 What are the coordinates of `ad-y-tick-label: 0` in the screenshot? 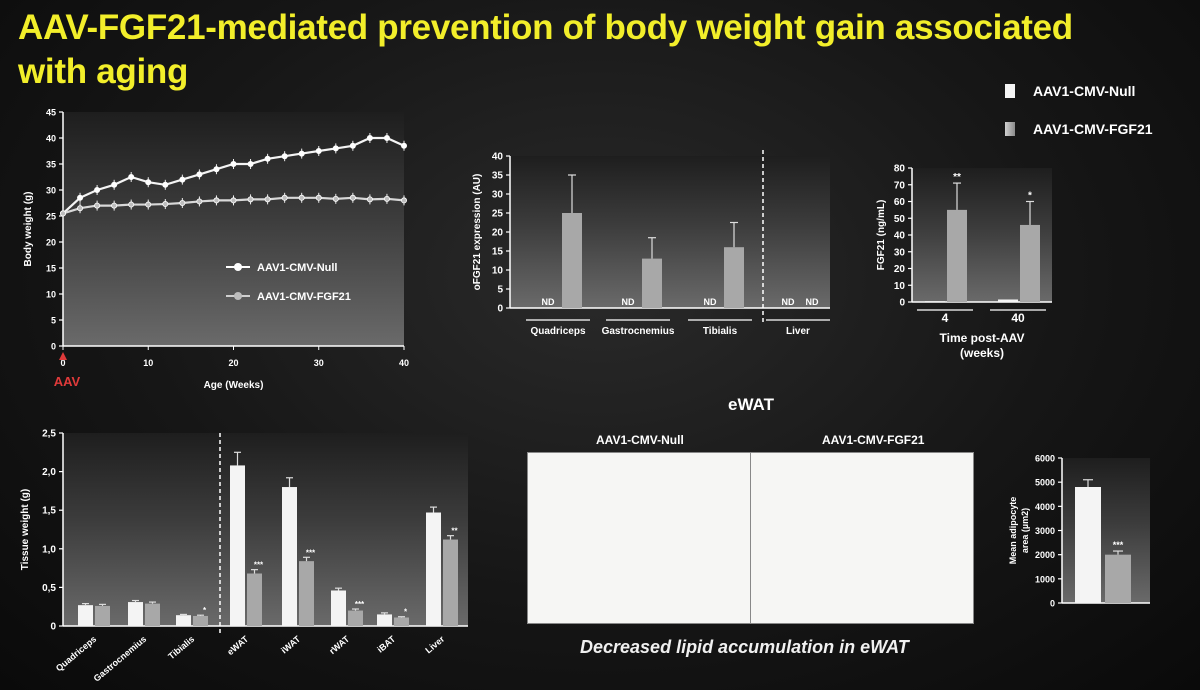 It's located at (1052, 604).